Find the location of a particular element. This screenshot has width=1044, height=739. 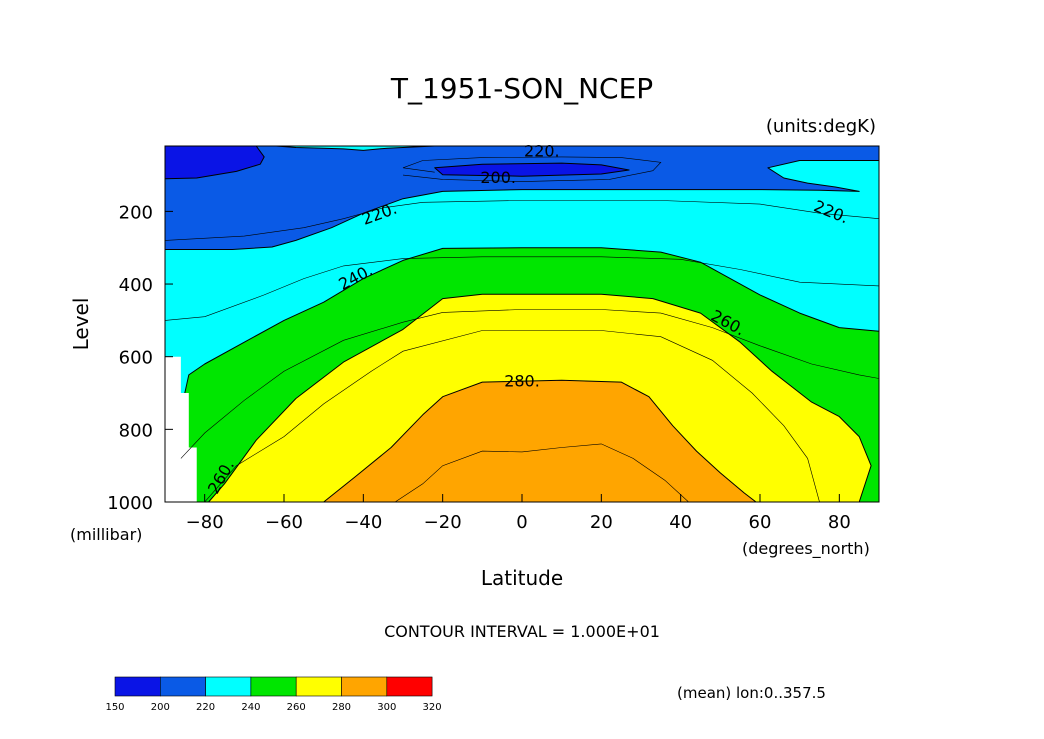

y-axis: 200 400 600 800 1000 is located at coordinates (140, 358).